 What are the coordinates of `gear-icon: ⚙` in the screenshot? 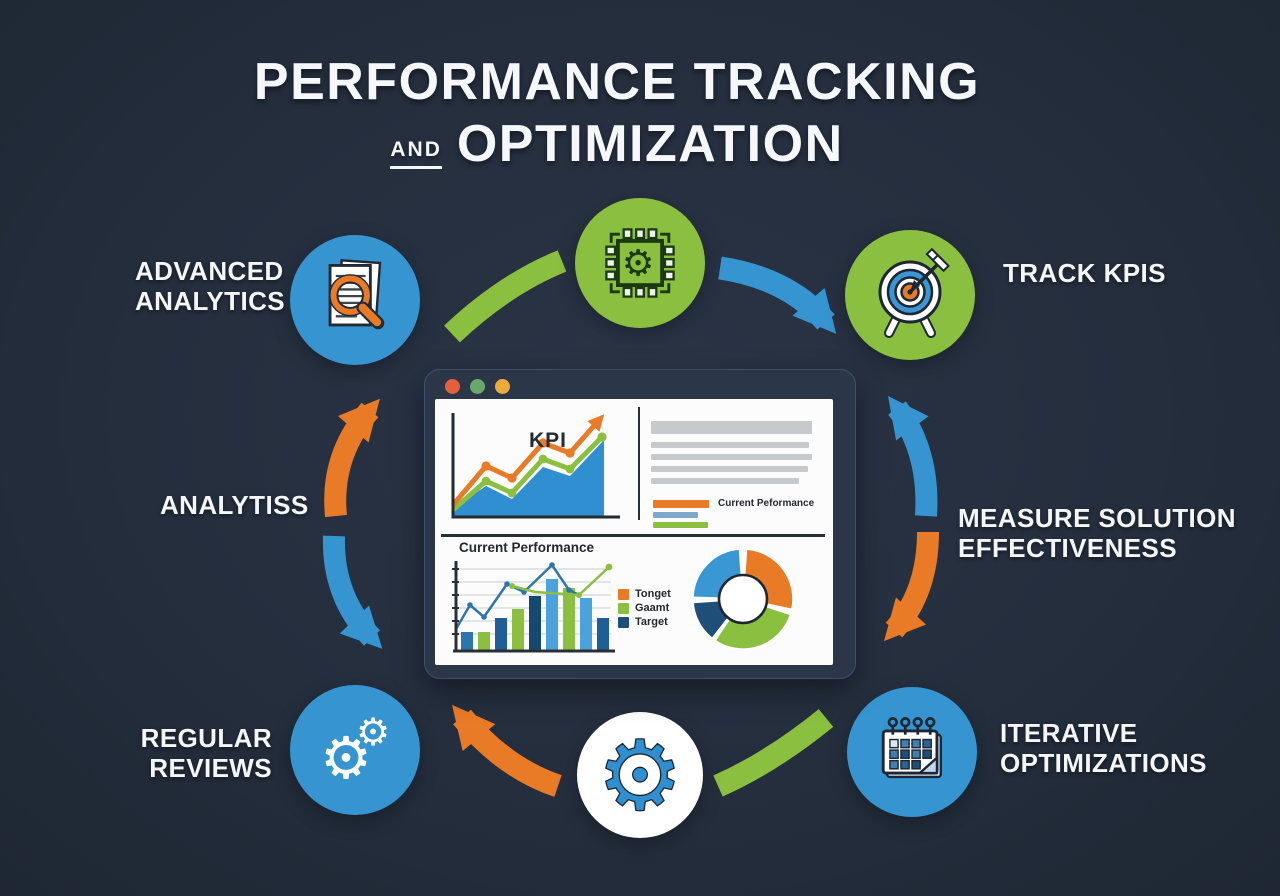 It's located at (640, 775).